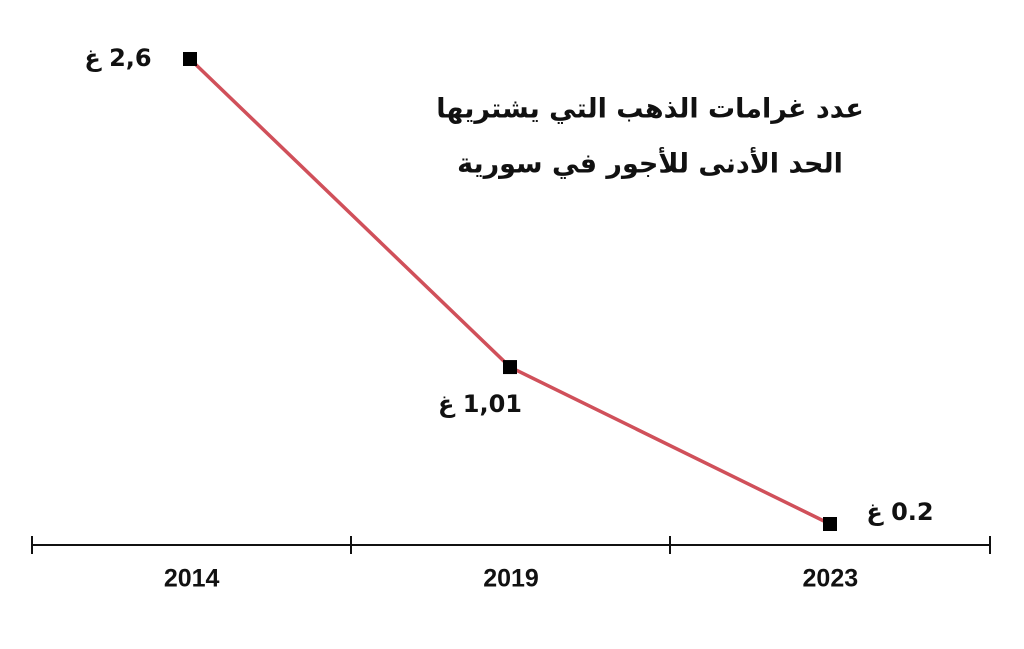 The width and height of the screenshot is (1024, 649). I want to click on chart-title: عدد غرامات الذهب التي يشتريها, so click(650, 109).